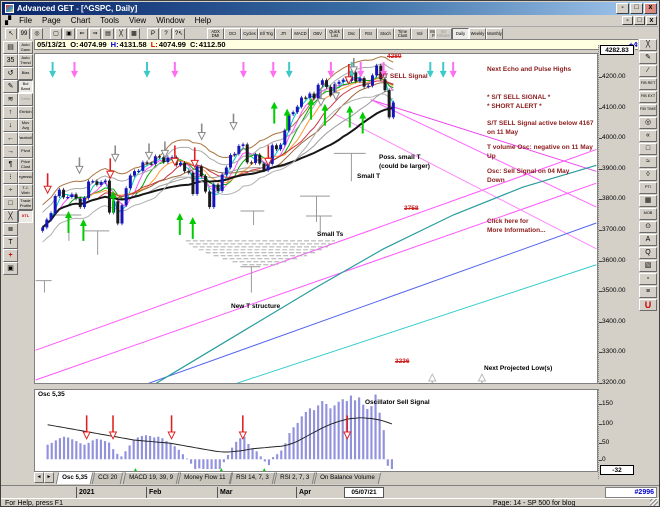  I want to click on menu-chart: Chart, so click(80, 20).